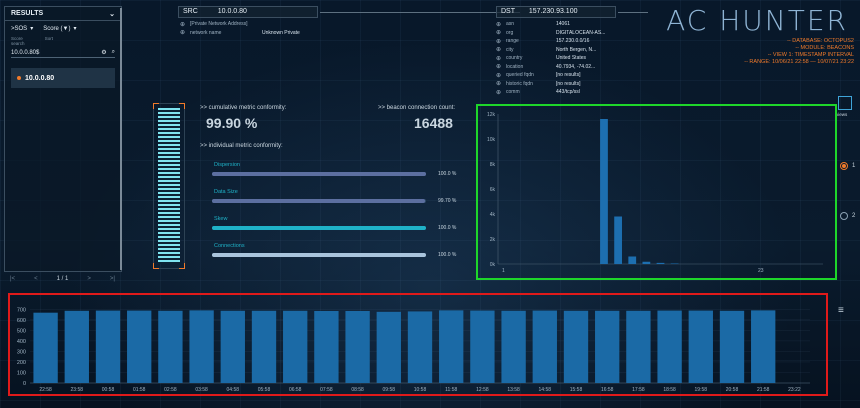  Describe the element at coordinates (36, 279) in the screenshot. I see `prev-page-button: <` at that location.